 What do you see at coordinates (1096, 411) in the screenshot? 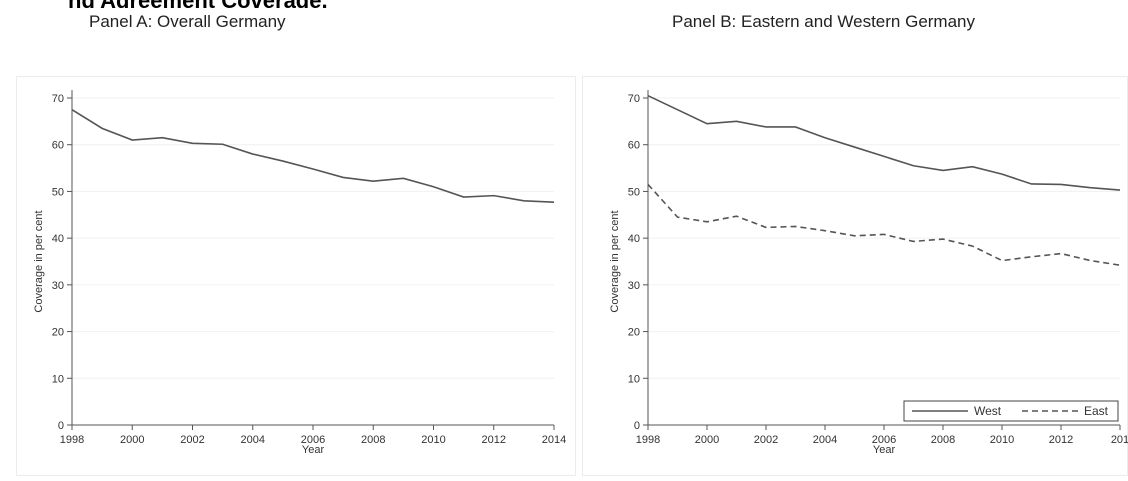
I see `legend-label: East` at bounding box center [1096, 411].